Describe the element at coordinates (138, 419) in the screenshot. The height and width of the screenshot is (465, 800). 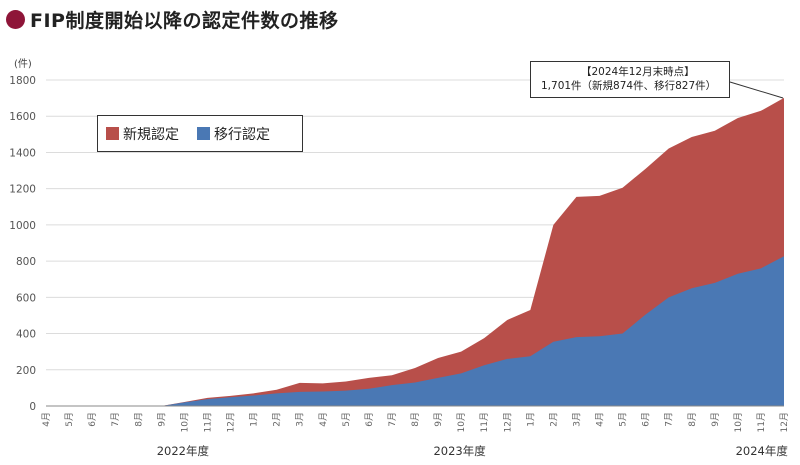
I see `x-tick-label-4: 8月` at that location.